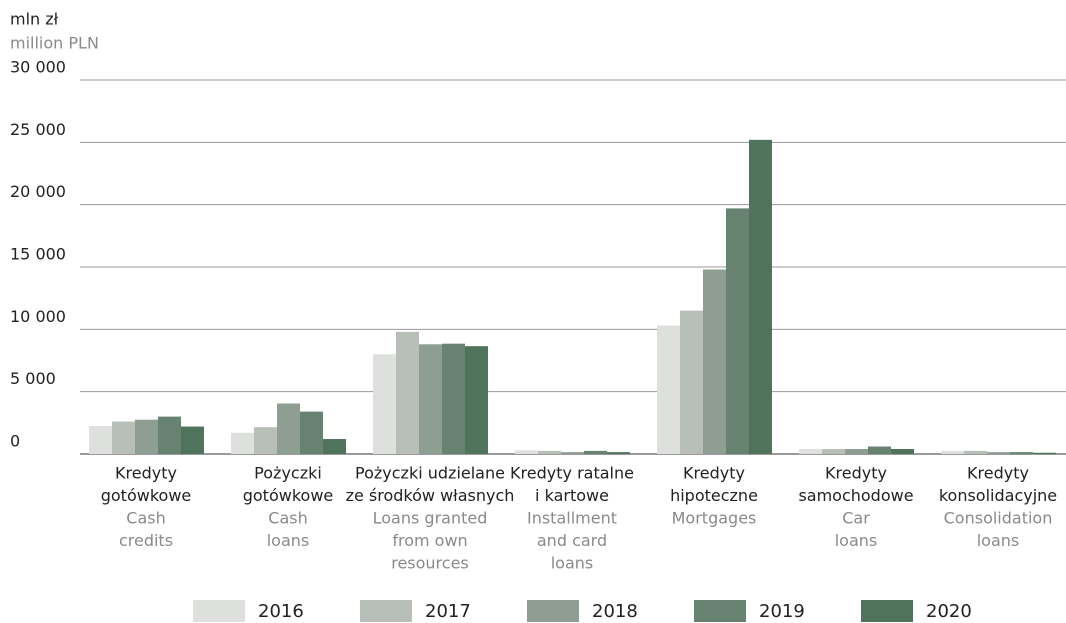 The width and height of the screenshot is (1066, 623). Describe the element at coordinates (15, 441) in the screenshot. I see `y-tick-label: 0` at that location.